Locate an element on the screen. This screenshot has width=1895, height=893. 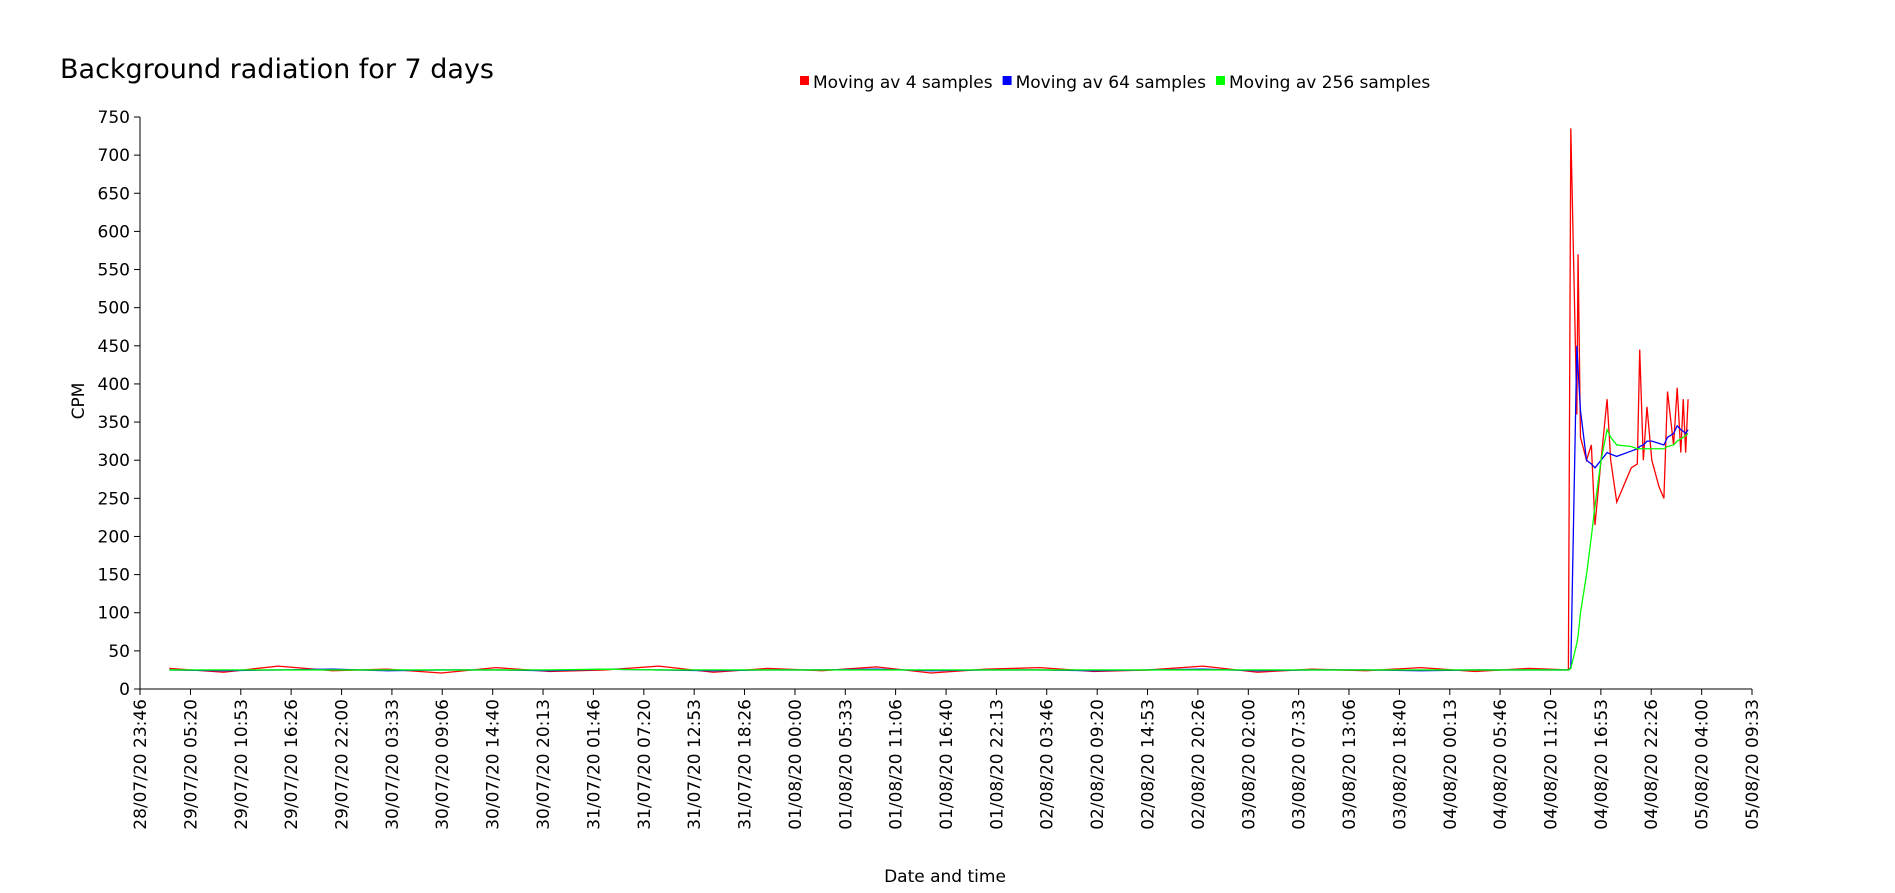
x-tick-label: 02/08/20 14:53 is located at coordinates (1149, 764).